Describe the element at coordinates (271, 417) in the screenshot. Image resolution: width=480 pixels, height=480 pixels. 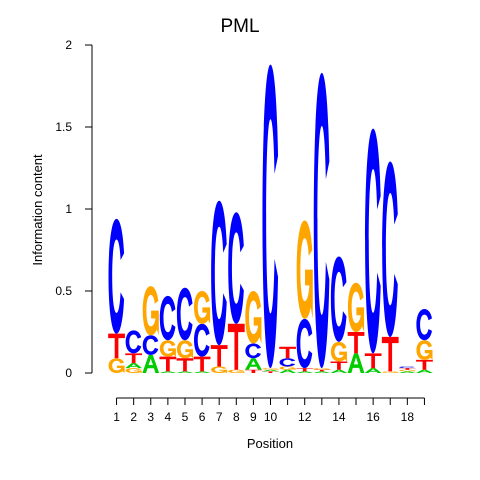
I see `x-tick-label: 10` at that location.